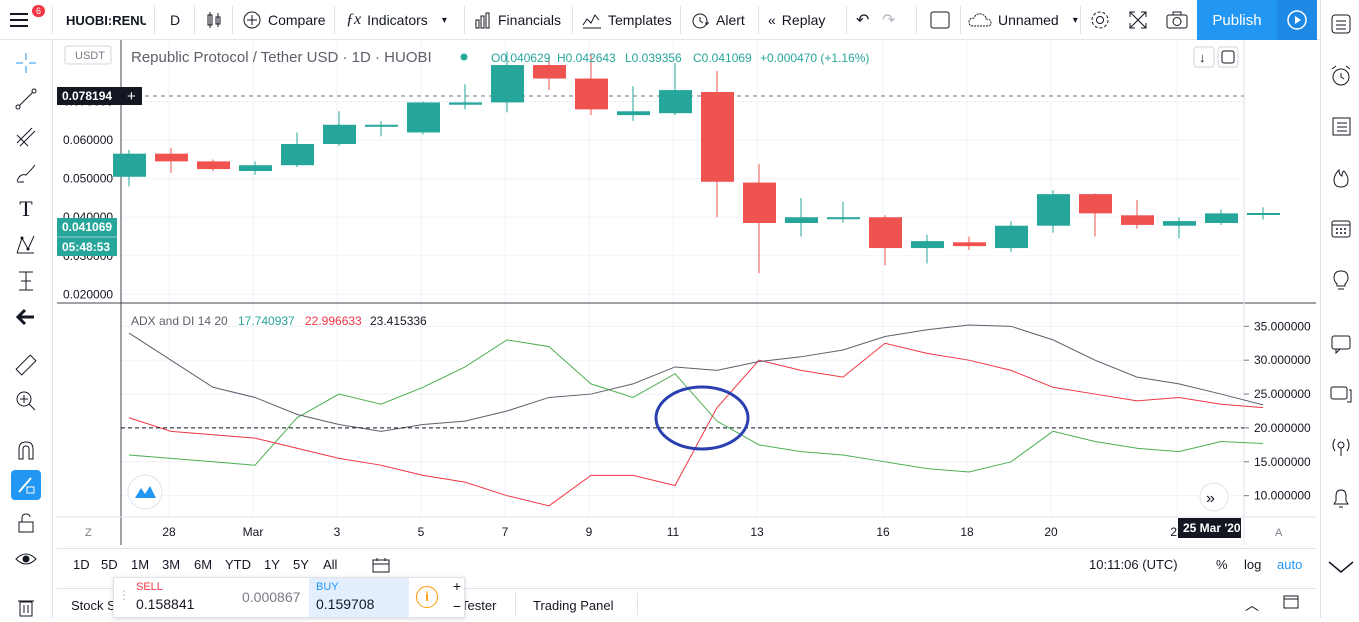  I want to click on minds-button, so click(1341, 394).